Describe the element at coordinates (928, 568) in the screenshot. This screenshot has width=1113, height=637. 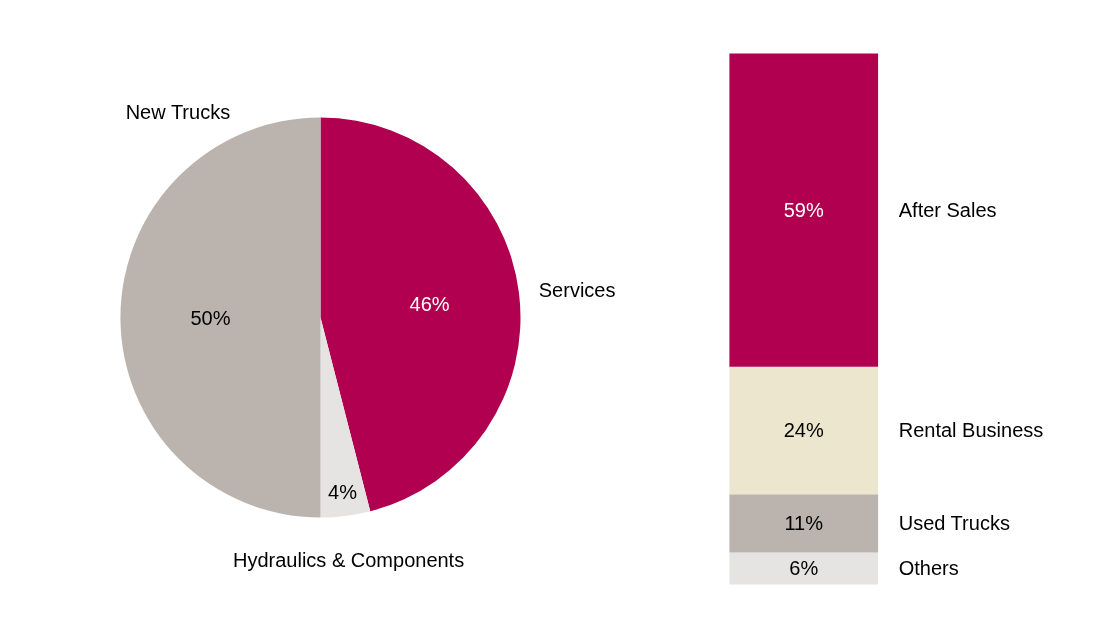
I see `series-label: Others` at that location.